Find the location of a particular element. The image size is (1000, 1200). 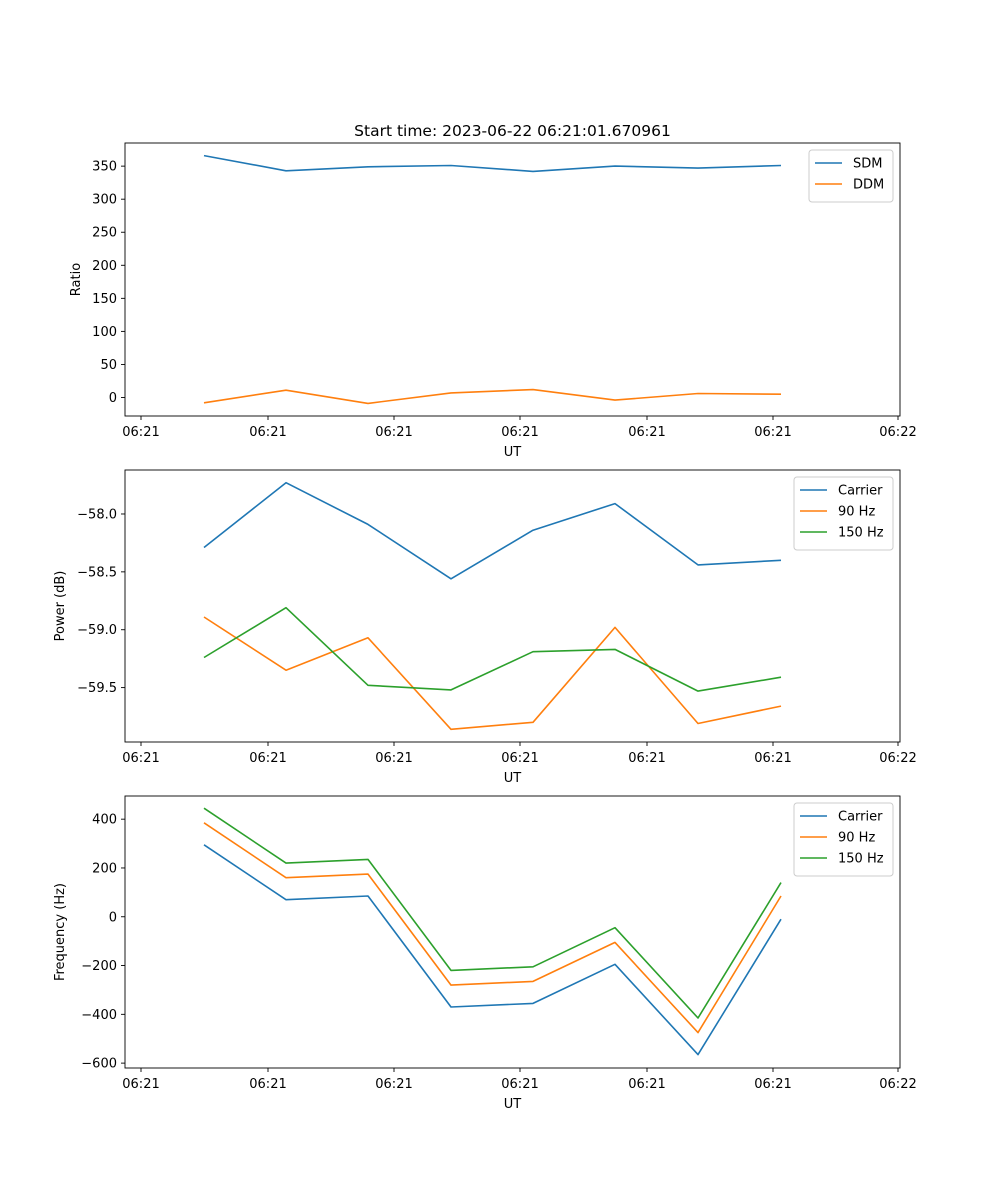

y-tick-label: −58.5 is located at coordinates (97, 572).